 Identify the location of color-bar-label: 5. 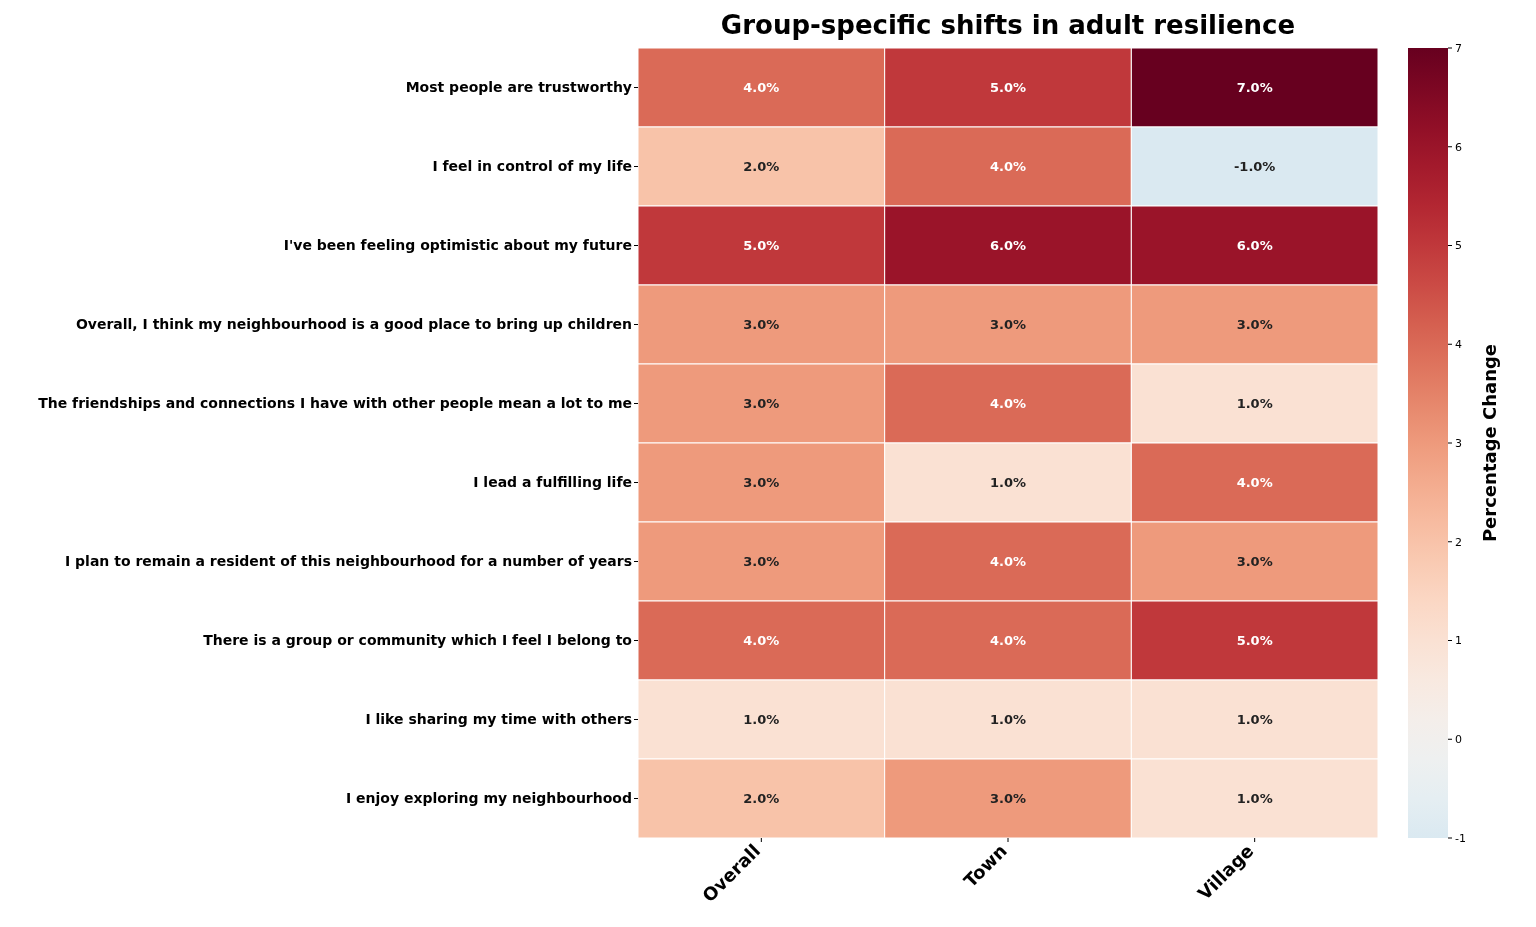
(1458, 246).